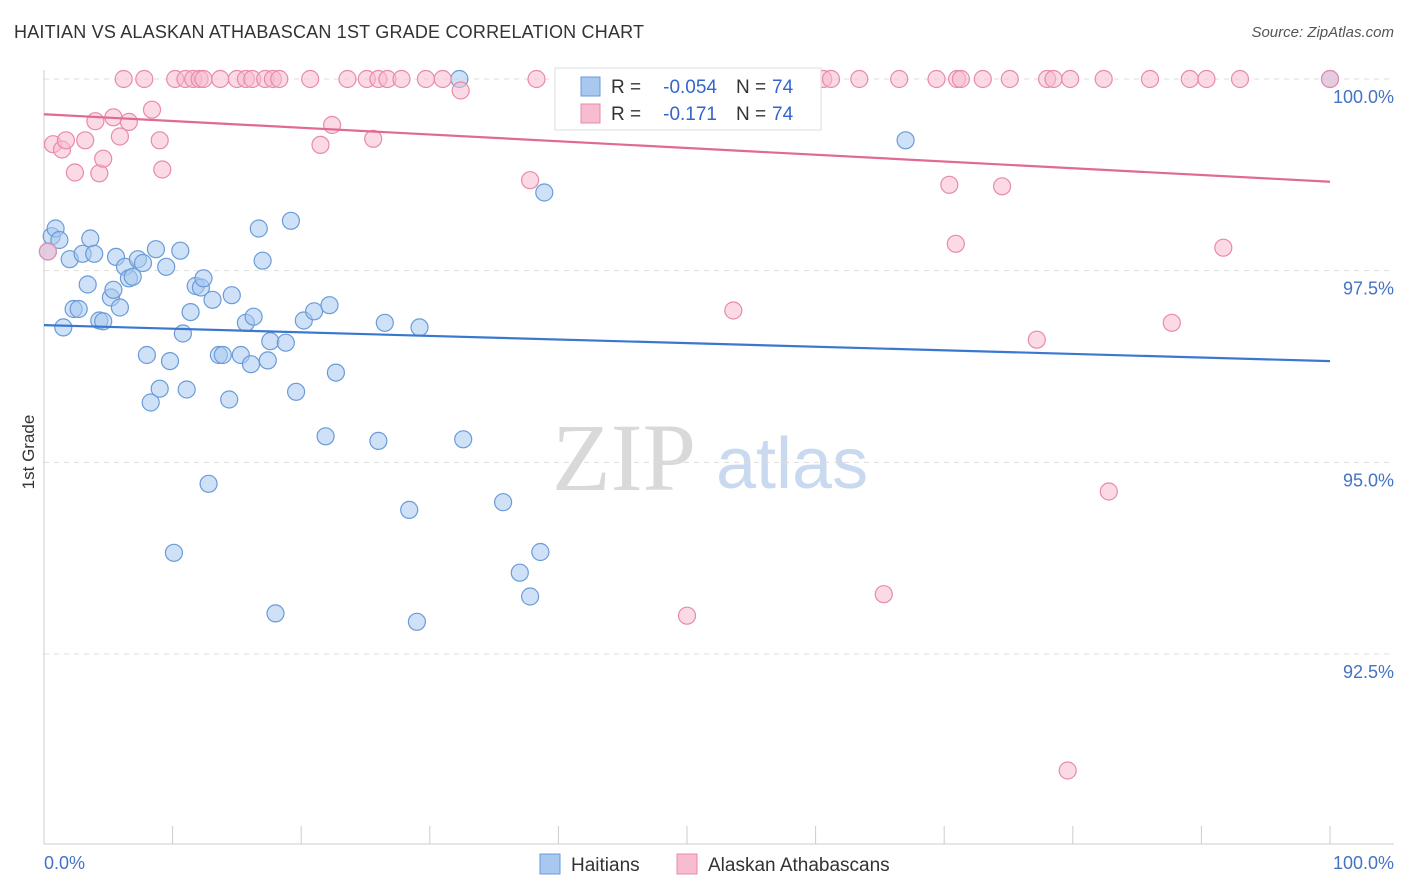  Describe the element at coordinates (626, 114) in the screenshot. I see `legend-r-label-athabascans: R =` at that location.